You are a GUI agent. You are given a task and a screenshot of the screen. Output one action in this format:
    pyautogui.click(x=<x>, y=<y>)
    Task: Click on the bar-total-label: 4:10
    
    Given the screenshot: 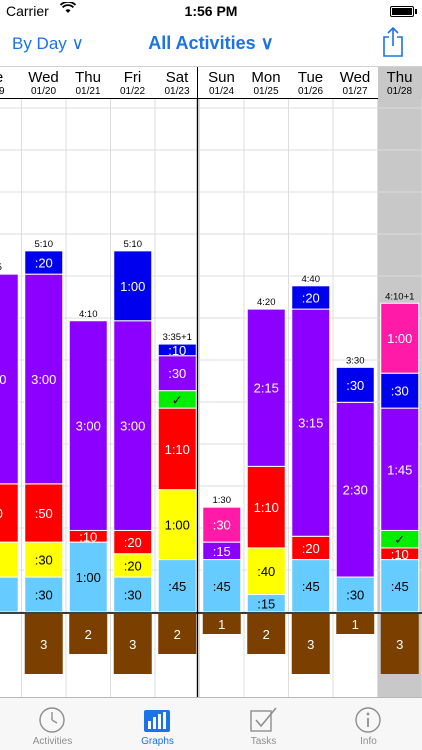 What is the action you would take?
    pyautogui.click(x=88, y=314)
    